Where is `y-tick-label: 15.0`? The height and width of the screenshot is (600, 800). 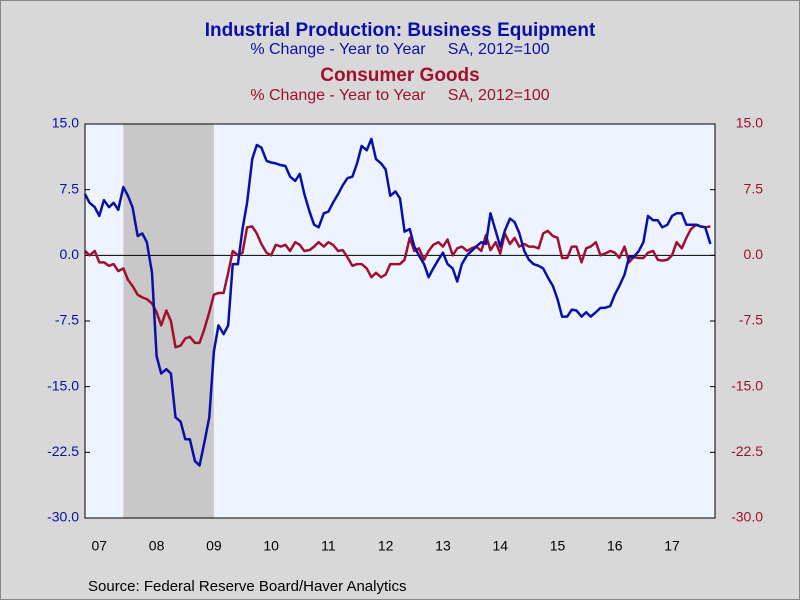
y-tick-label: 15.0 is located at coordinates (65, 123).